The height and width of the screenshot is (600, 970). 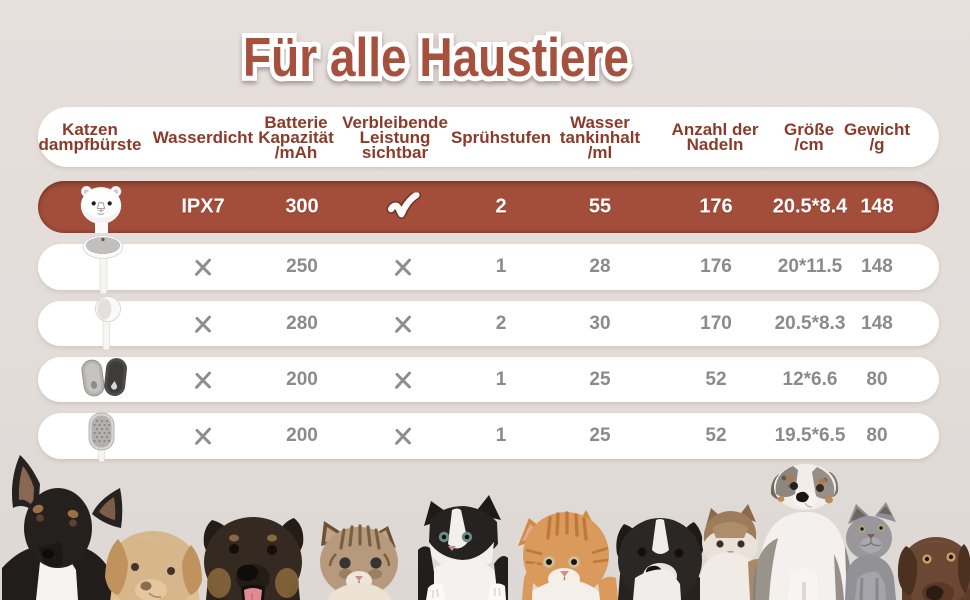 I want to click on svg-text: Für alle Haustiere, so click(x=436, y=57).